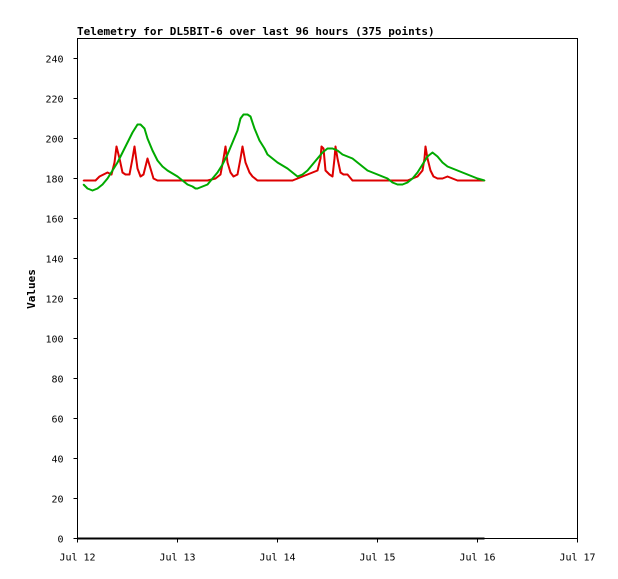 The width and height of the screenshot is (618, 579). Describe the element at coordinates (327, 551) in the screenshot. I see `x-axis: Jul 12 Jul 13 Jul 14 Jul 15 Jul 16 Jul 17` at that location.